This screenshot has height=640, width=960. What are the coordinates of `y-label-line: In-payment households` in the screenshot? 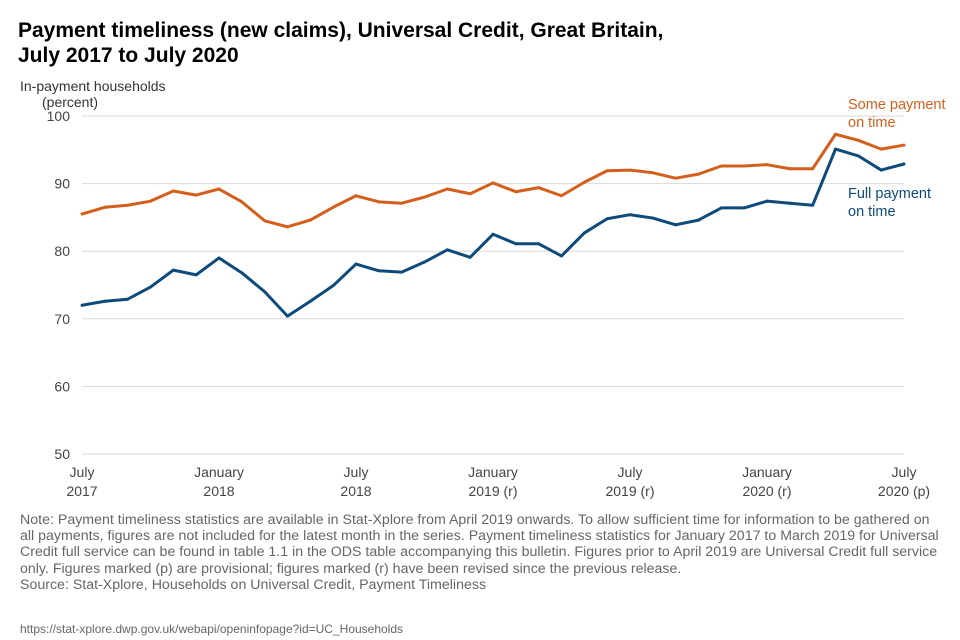 It's located at (93, 86).